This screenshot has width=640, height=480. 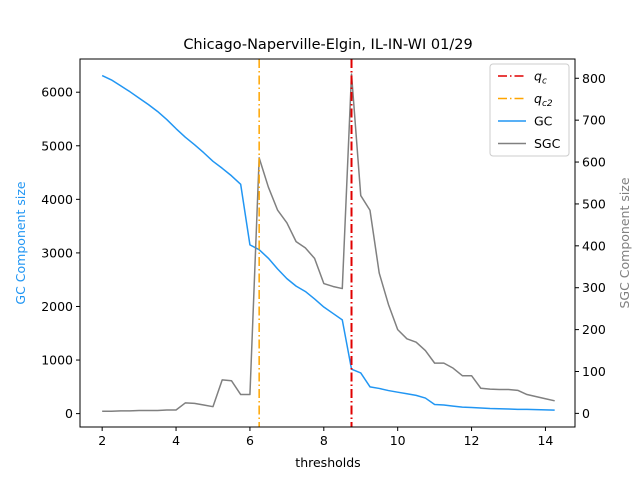 What do you see at coordinates (540, 78) in the screenshot?
I see `legend-label-qc: qc` at bounding box center [540, 78].